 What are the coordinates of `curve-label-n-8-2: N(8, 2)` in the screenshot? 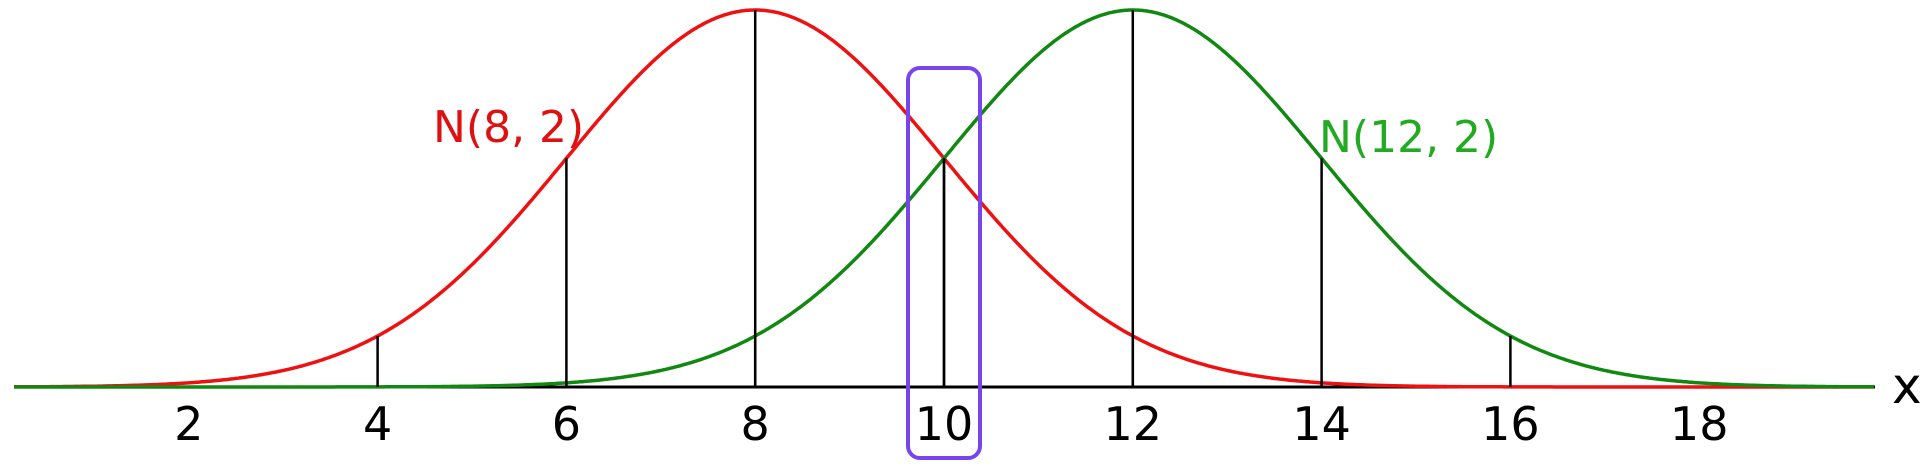 It's located at (508, 127).